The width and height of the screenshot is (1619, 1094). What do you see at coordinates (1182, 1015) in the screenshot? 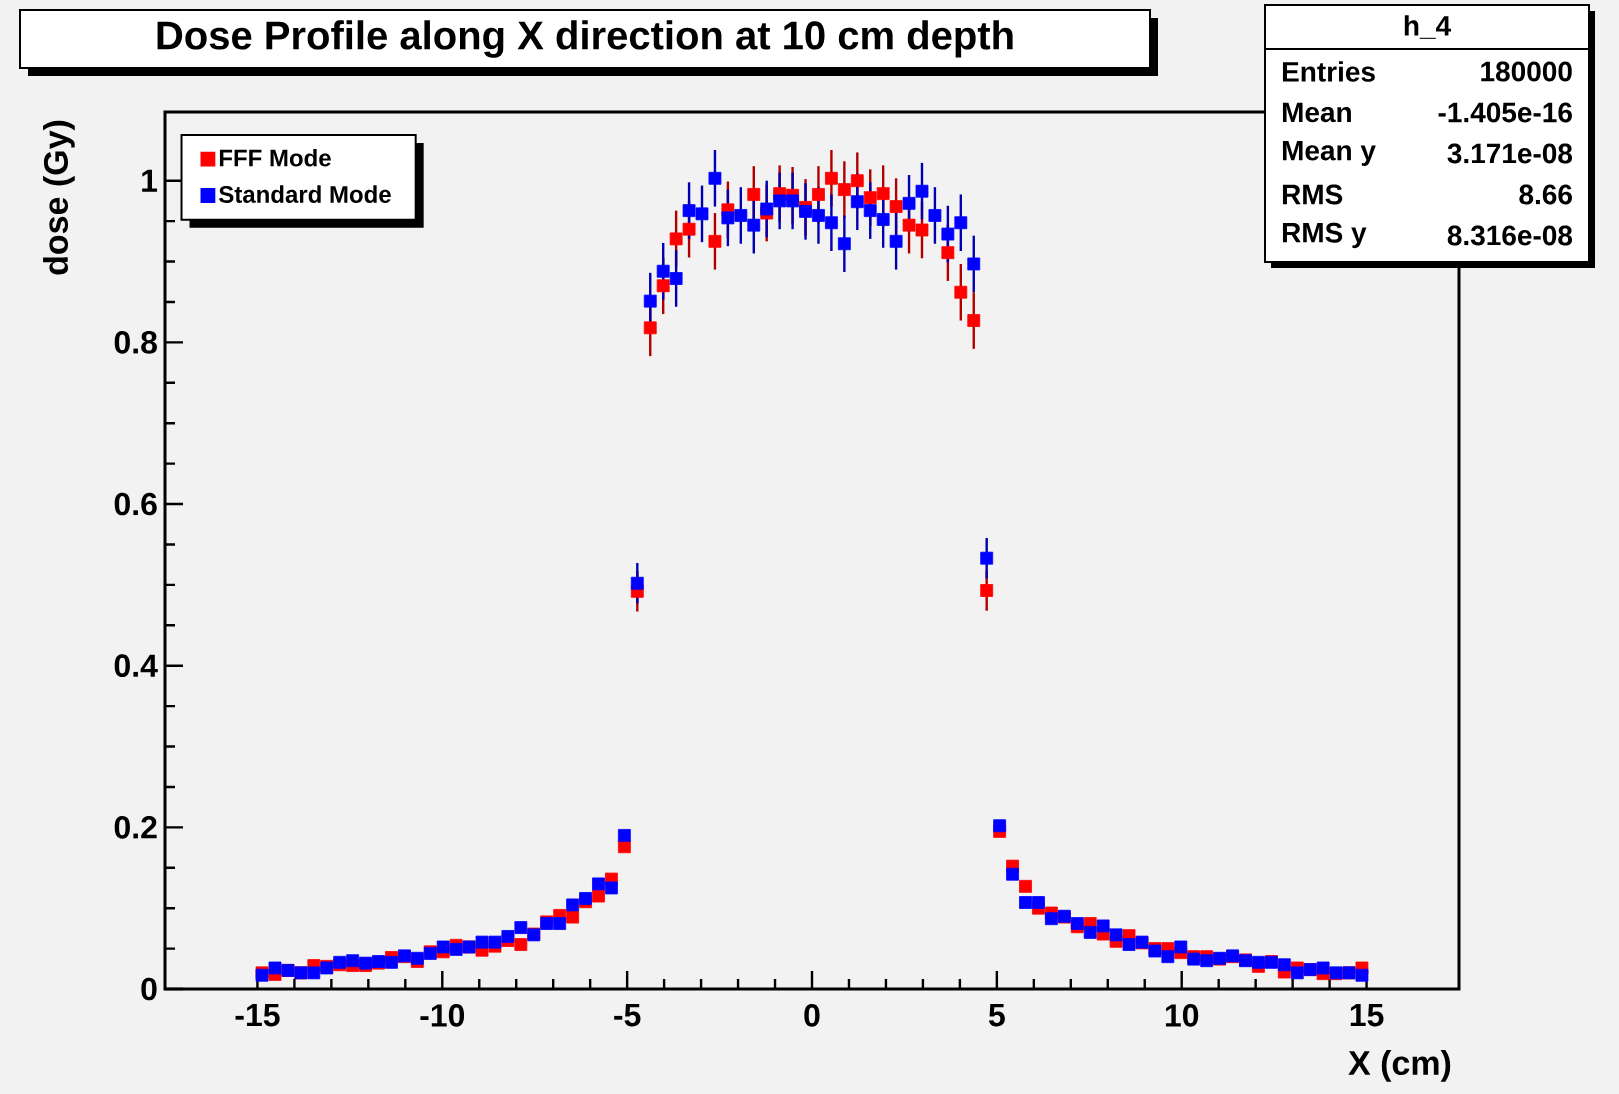
I see `x-tick-label: 10` at bounding box center [1182, 1015].